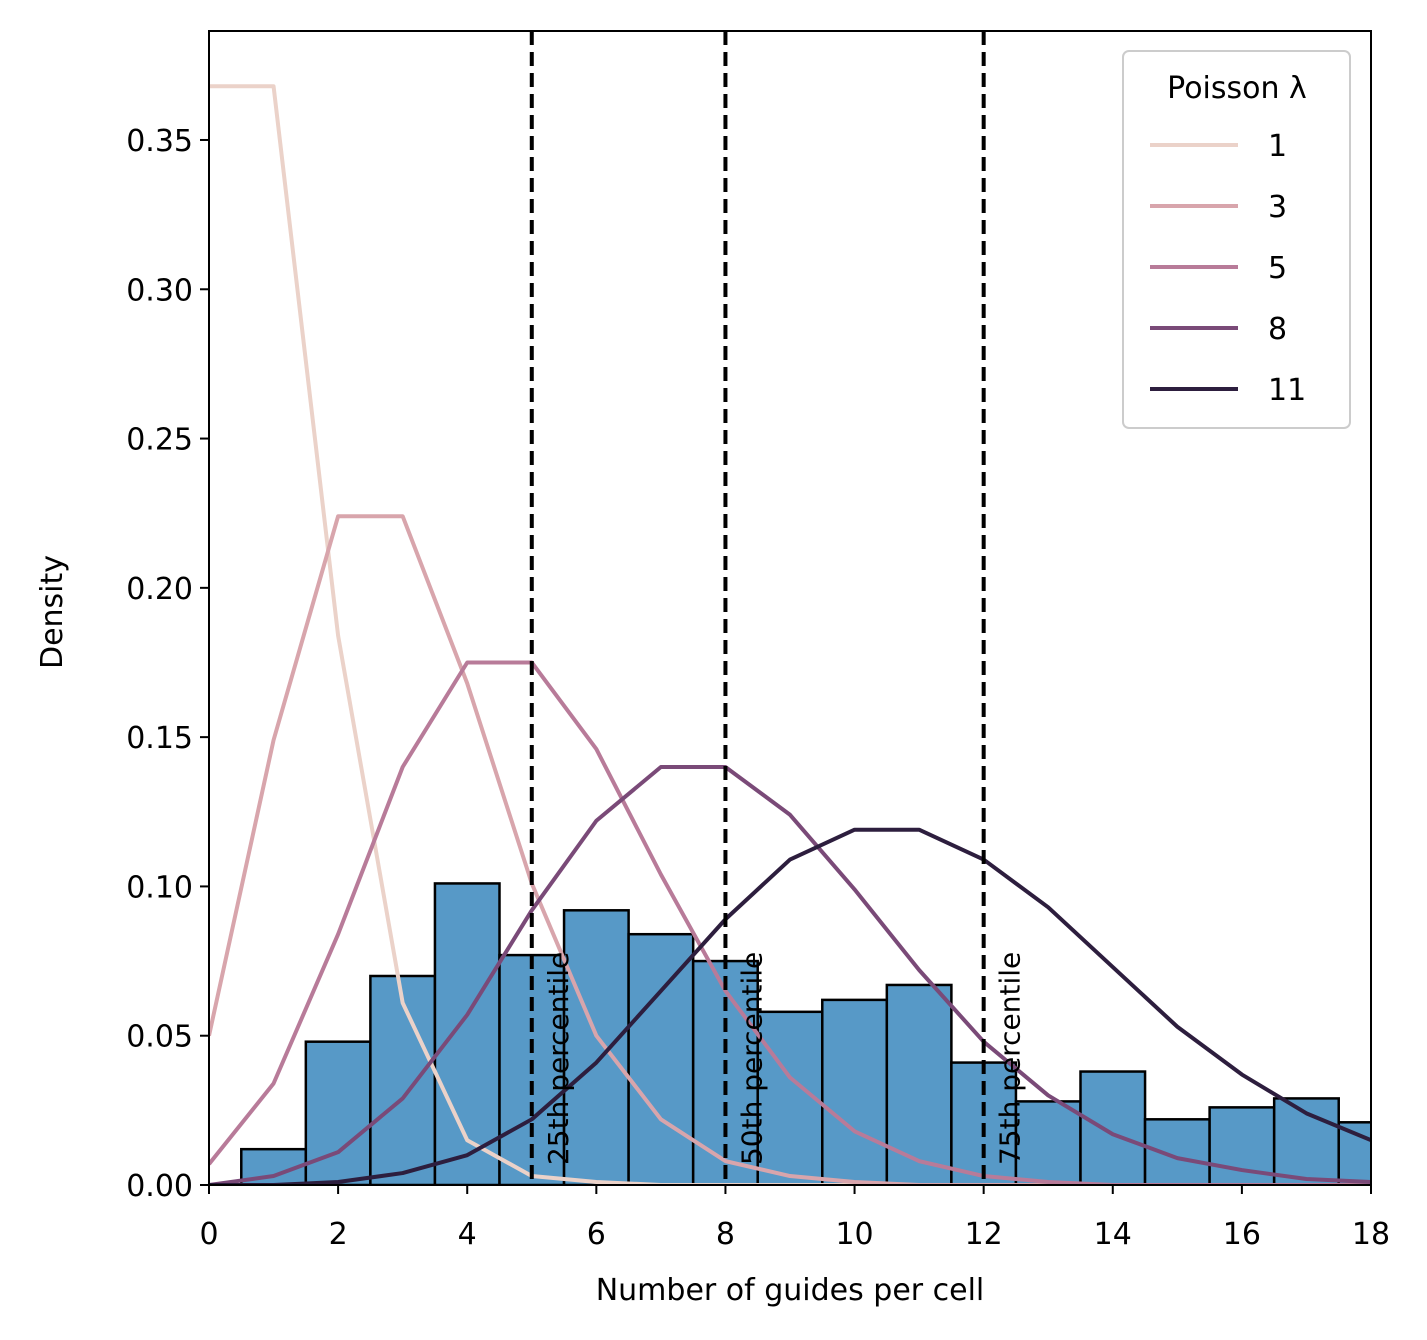  Describe the element at coordinates (159, 440) in the screenshot. I see `y-tick-label: 0.25` at that location.